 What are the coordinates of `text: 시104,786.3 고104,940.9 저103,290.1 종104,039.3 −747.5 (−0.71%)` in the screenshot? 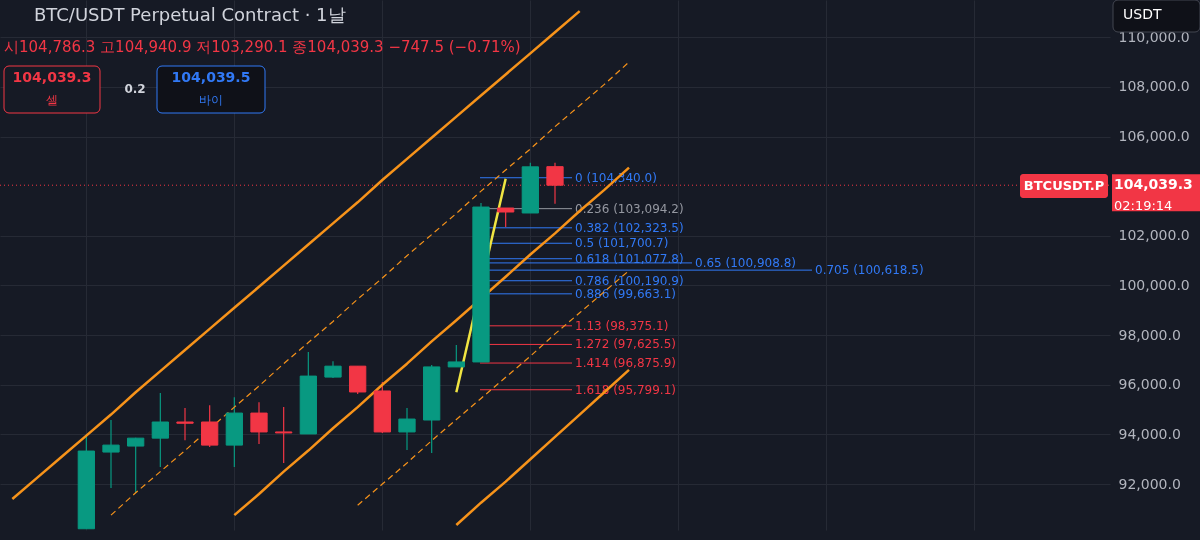 It's located at (262, 47).